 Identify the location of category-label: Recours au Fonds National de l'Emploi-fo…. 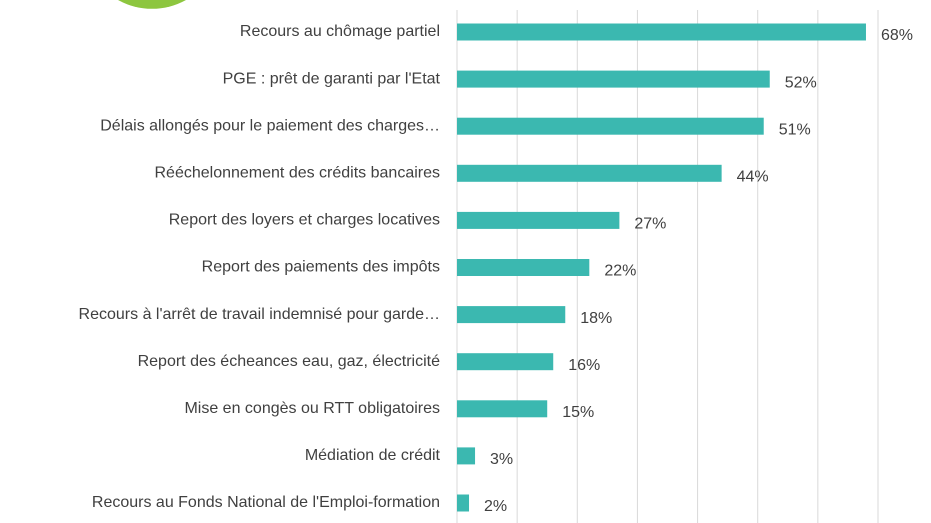
(266, 502).